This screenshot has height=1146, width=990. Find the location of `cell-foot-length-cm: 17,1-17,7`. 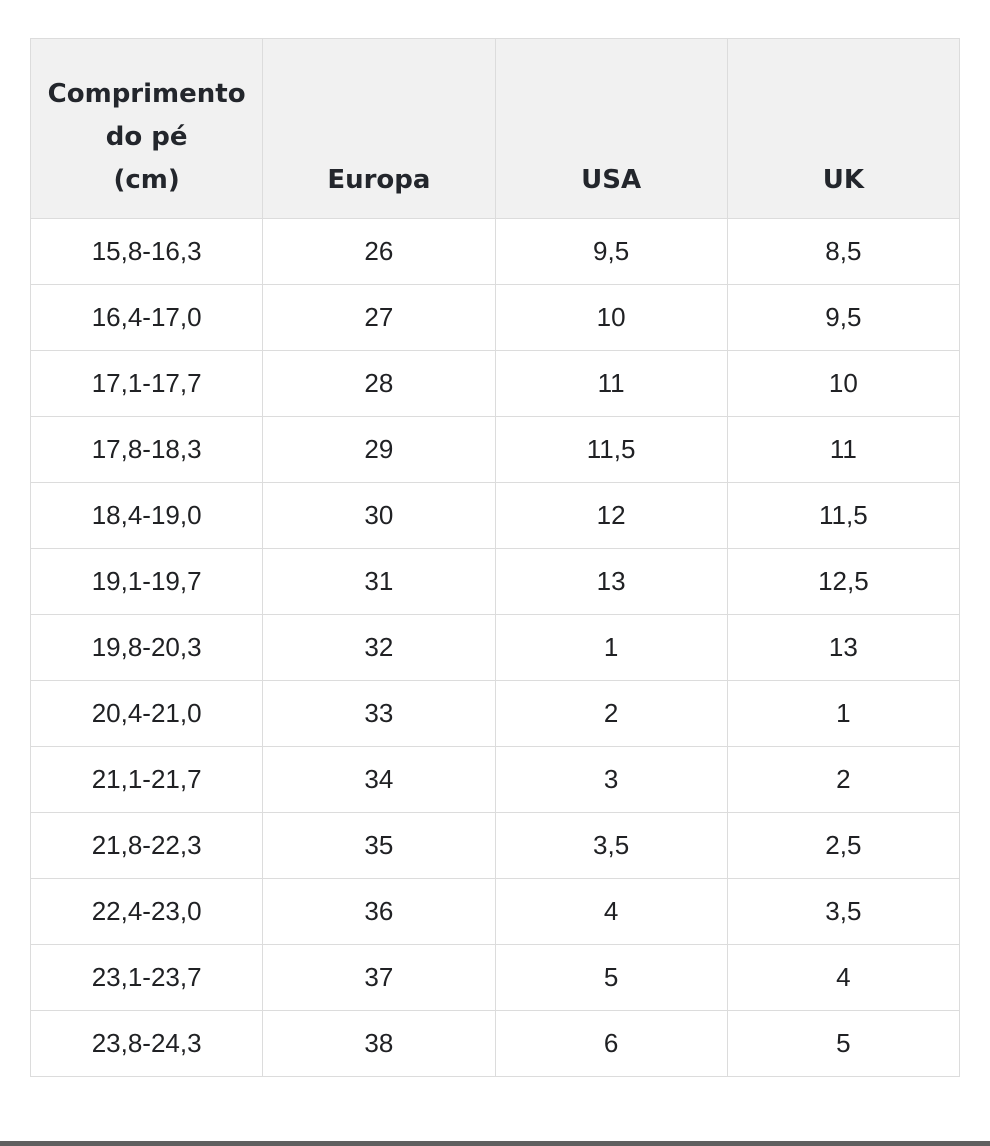

cell-foot-length-cm: 17,1-17,7 is located at coordinates (146, 383).